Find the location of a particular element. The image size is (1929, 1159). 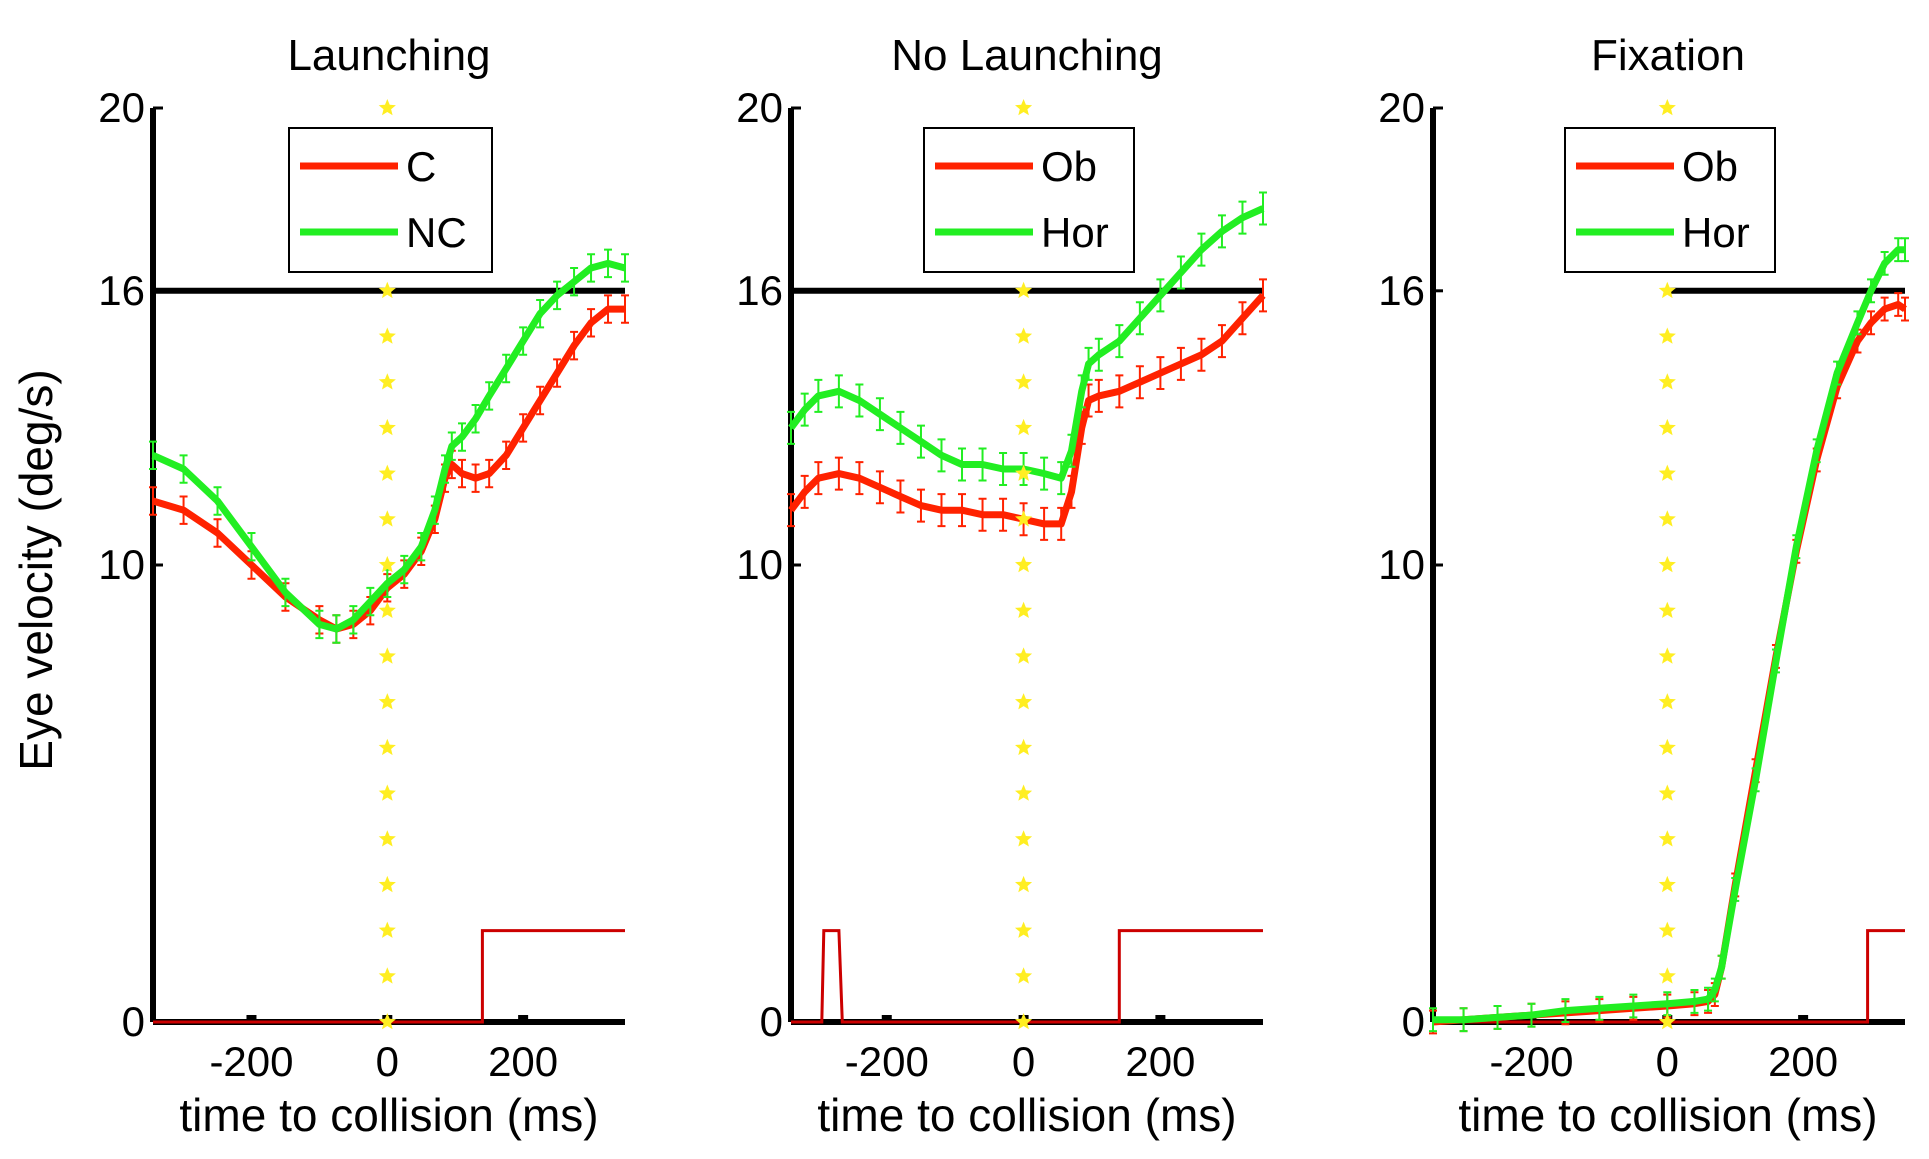

y-tick-label: 0 is located at coordinates (1413, 1021).